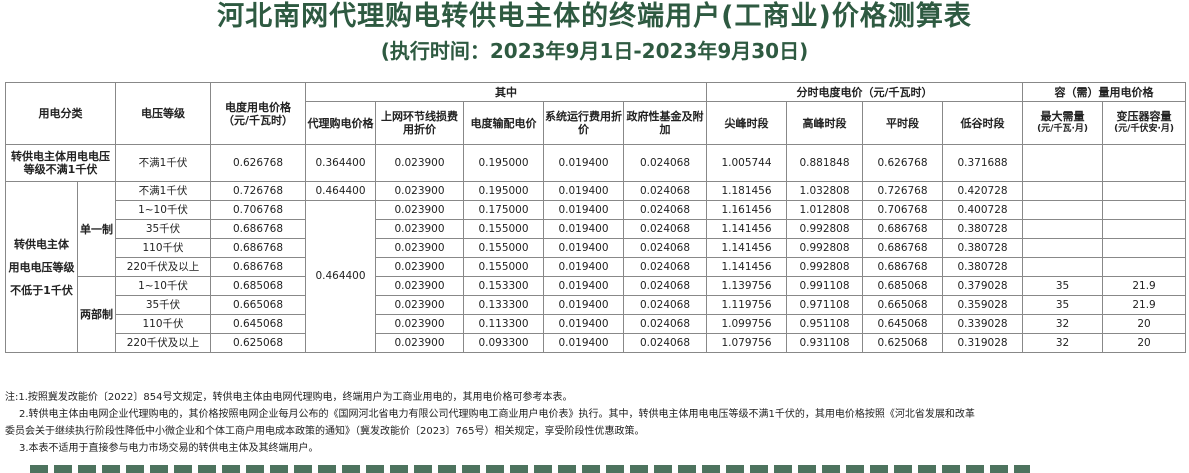 This screenshot has height=473, width=1189. I want to click on cell-peak-sharp: 1.099756, so click(746, 324).